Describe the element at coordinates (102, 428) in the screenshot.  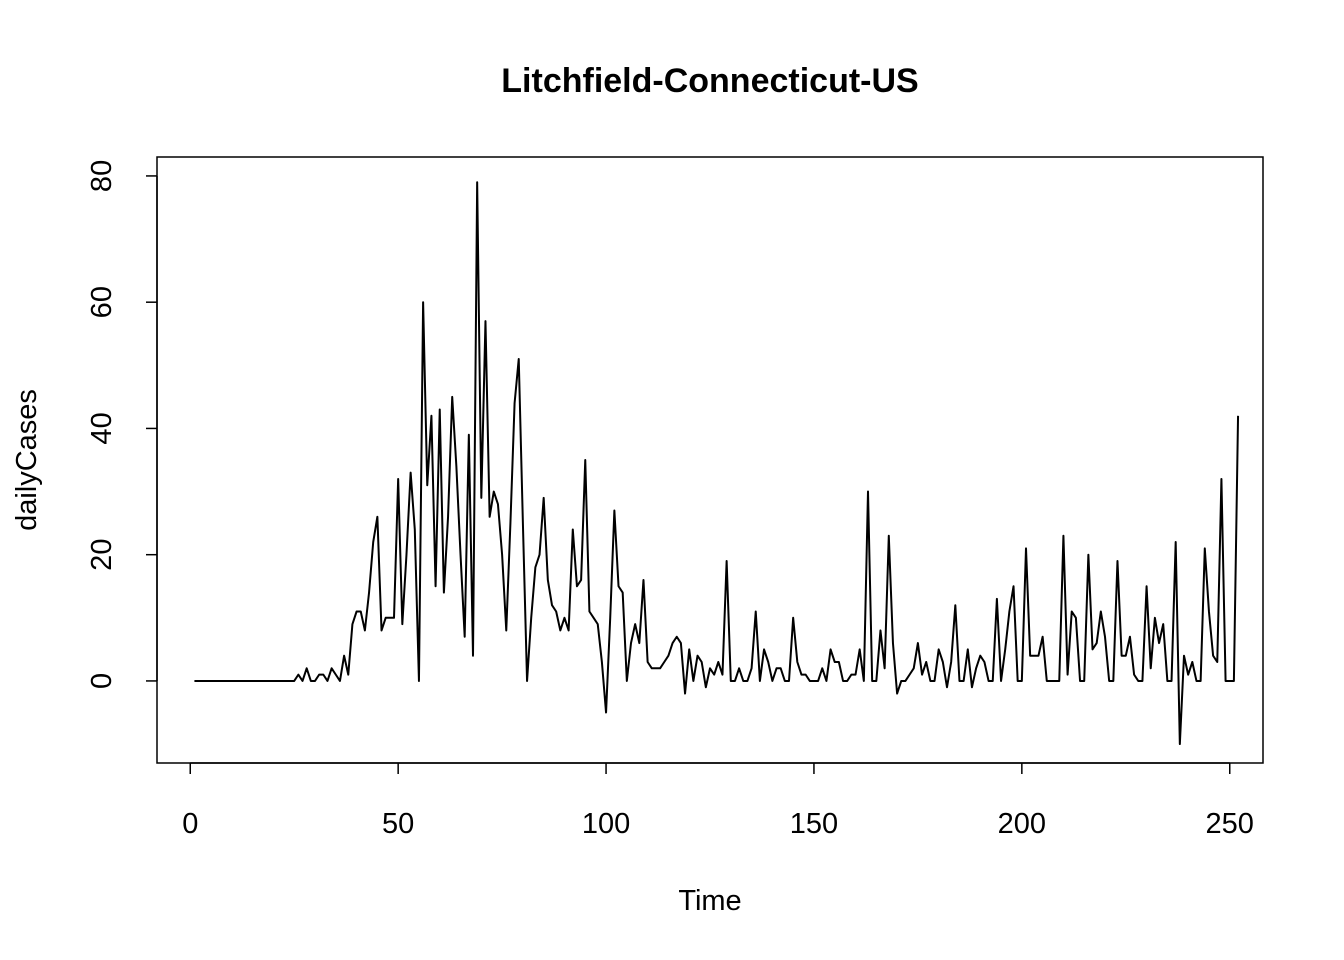
I see `y-tick-label: 40` at that location.